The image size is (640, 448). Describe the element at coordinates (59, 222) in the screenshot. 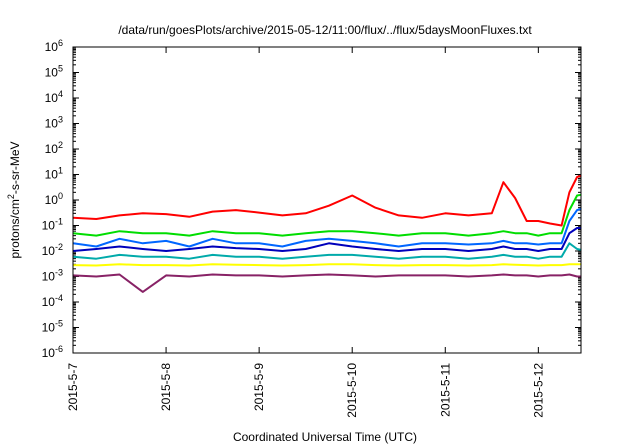

I see `y-tick-label-exp: -1` at that location.